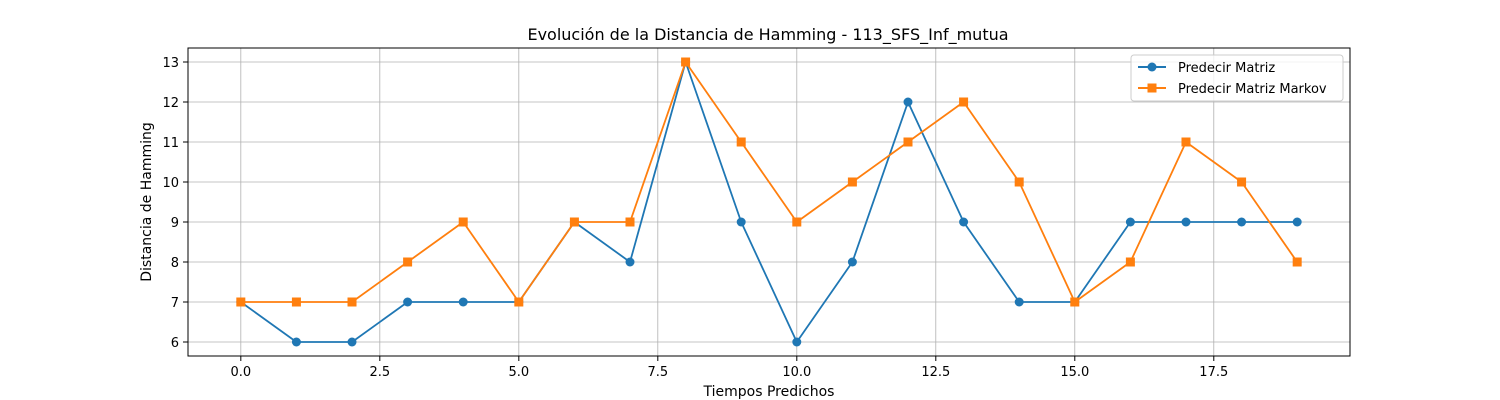 The width and height of the screenshot is (1500, 400). I want to click on x-tick-label: 2.5, so click(379, 372).